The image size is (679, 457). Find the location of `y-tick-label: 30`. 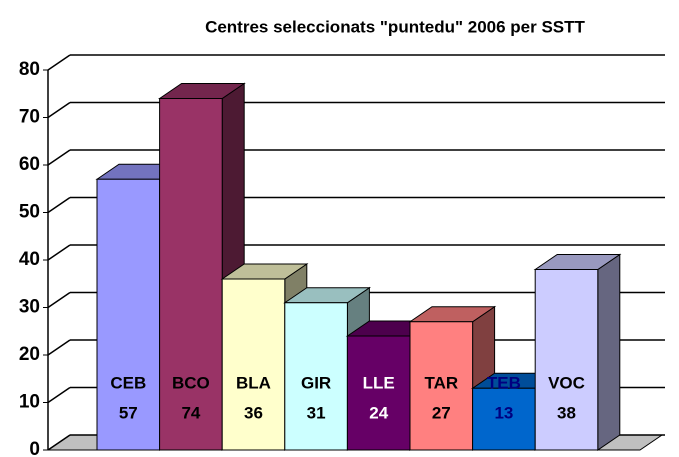

y-tick-label: 30 is located at coordinates (29, 307).